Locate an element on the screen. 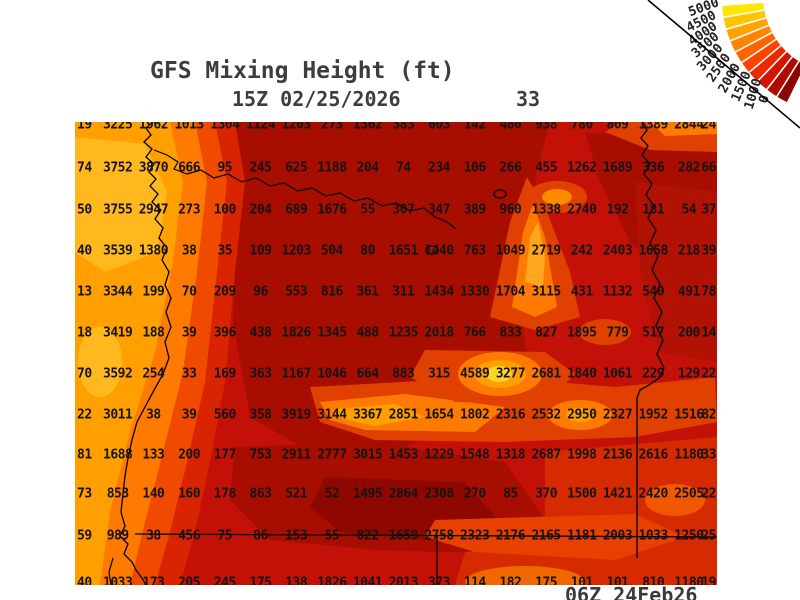 The width and height of the screenshot is (800, 600). grid-value: 70 is located at coordinates (189, 292).